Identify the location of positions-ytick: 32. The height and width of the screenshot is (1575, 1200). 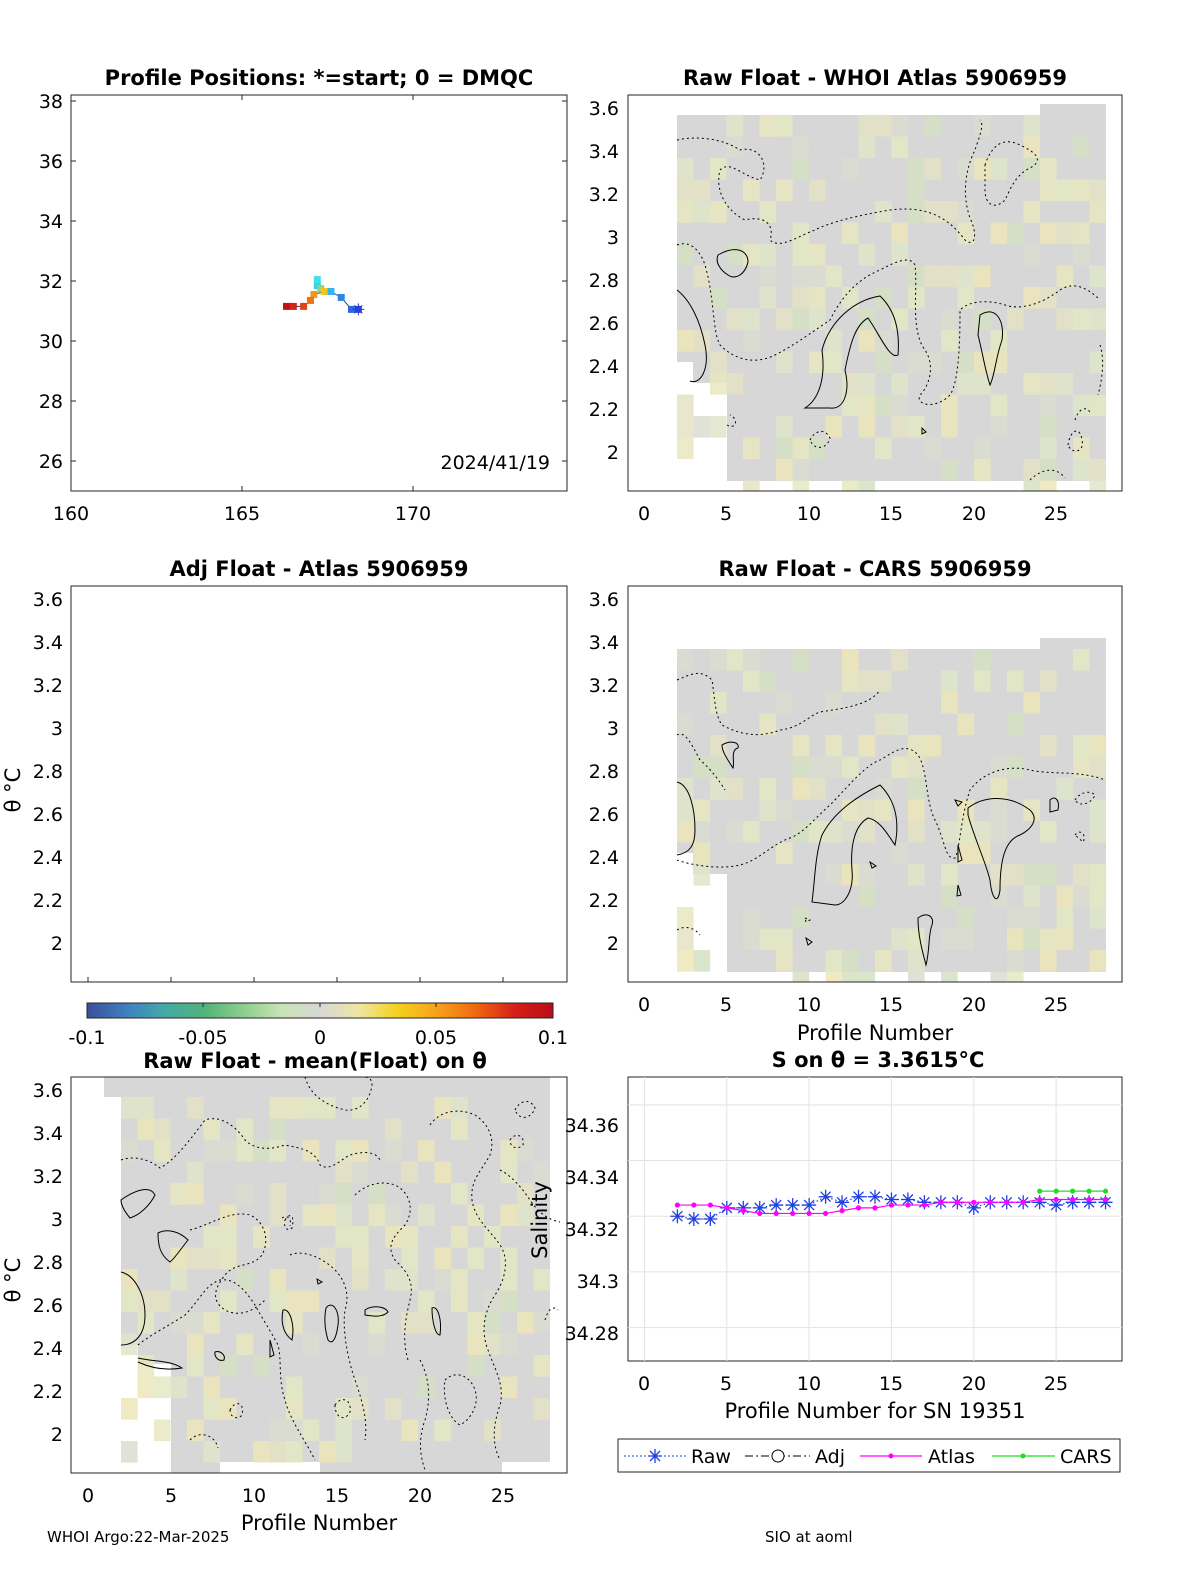
(51, 282).